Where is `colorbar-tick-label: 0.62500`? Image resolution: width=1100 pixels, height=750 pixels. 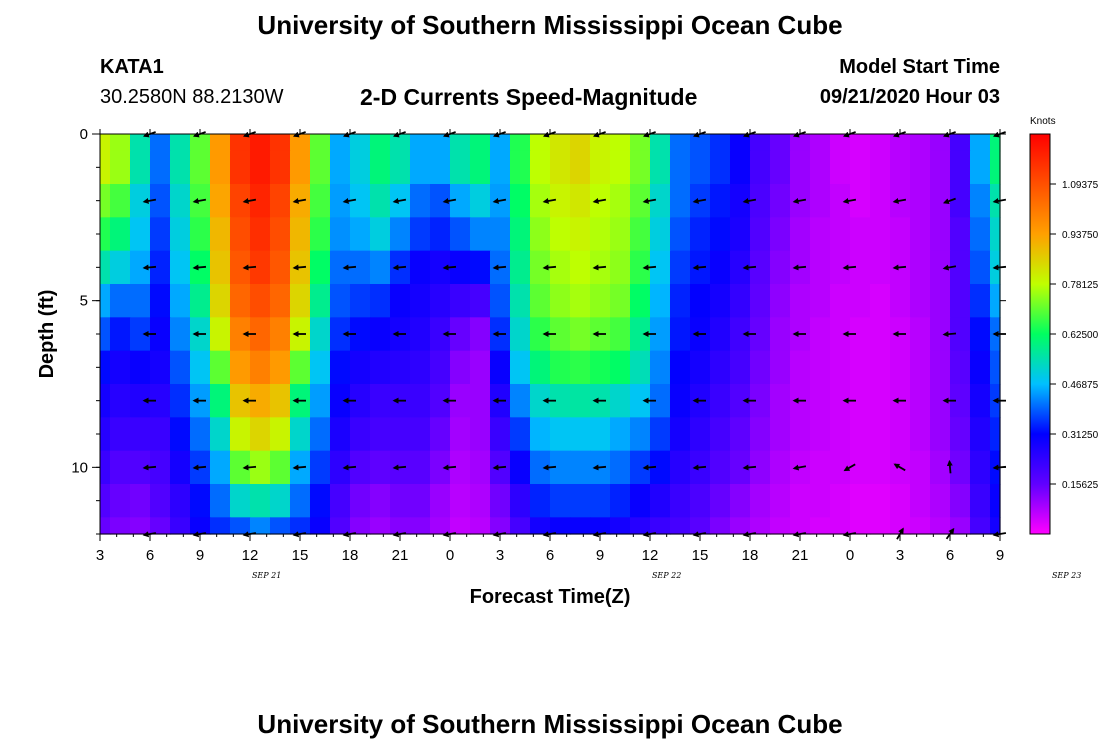 colorbar-tick-label: 0.62500 is located at coordinates (1080, 335).